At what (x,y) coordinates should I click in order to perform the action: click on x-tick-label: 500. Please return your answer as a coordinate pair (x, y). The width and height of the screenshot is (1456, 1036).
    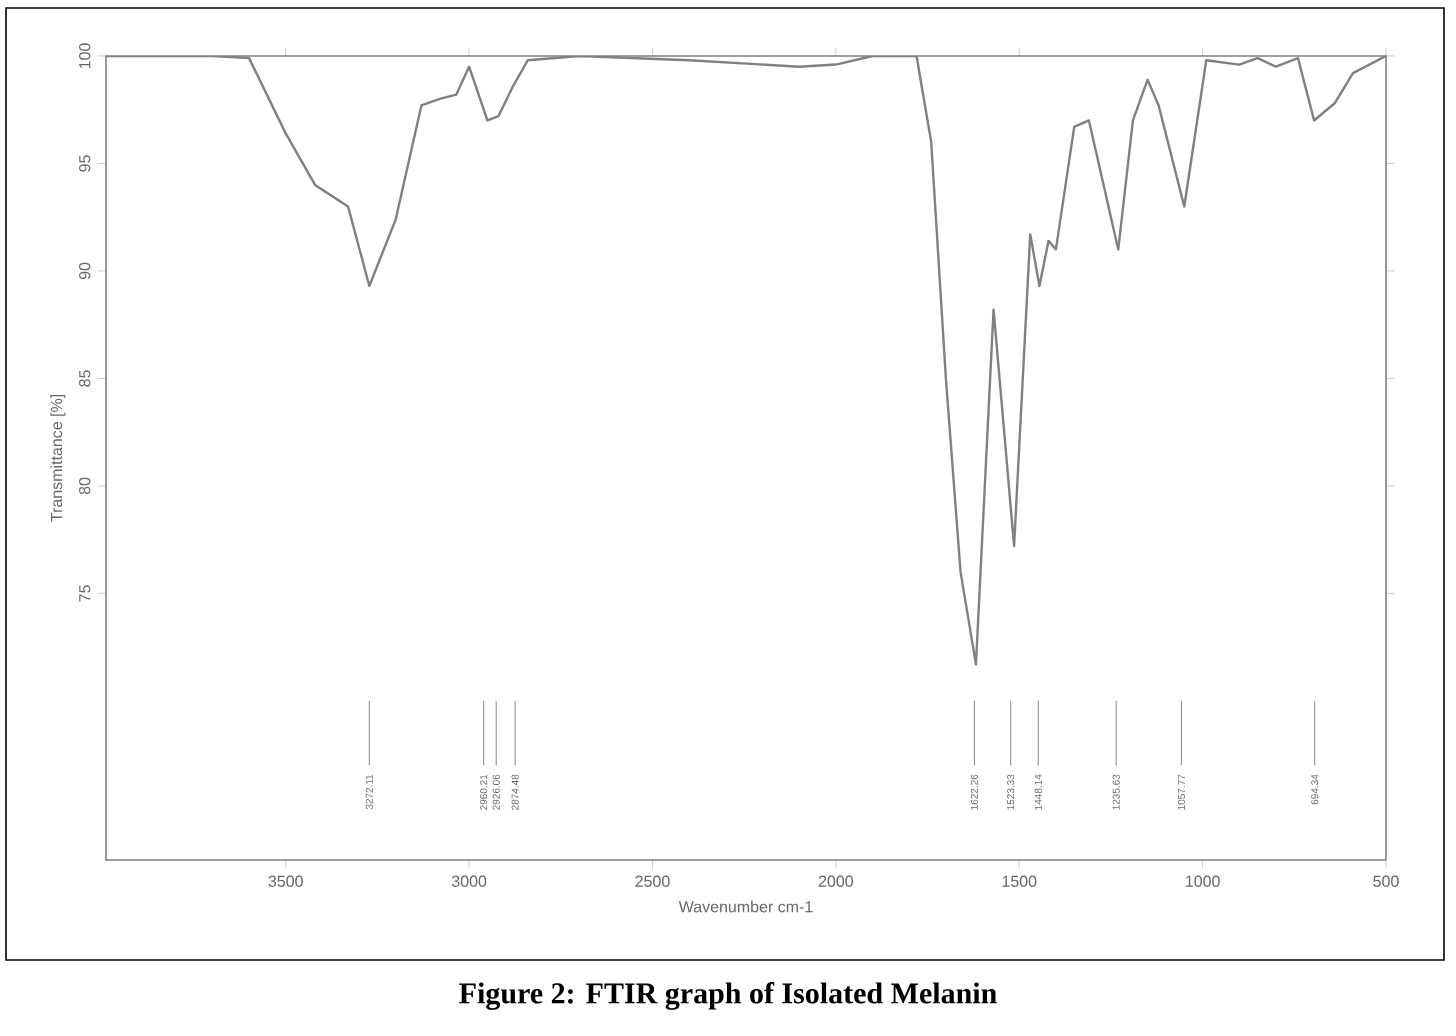
    Looking at the image, I should click on (1386, 881).